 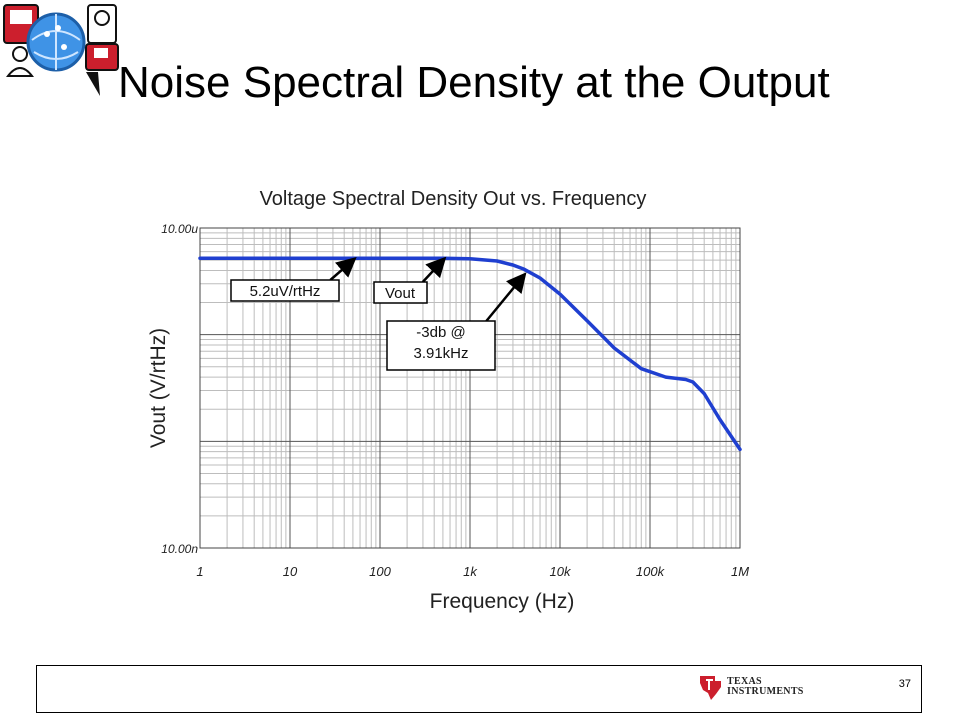 I want to click on x-tick-label: 1, so click(x=199, y=571).